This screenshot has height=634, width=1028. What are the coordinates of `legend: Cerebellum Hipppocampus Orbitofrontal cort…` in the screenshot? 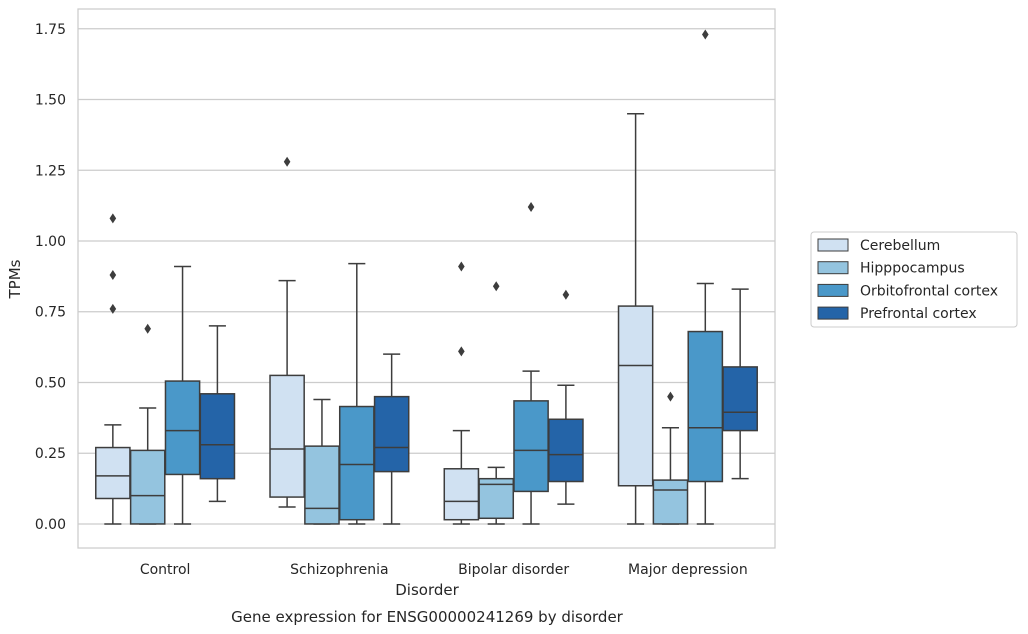 It's located at (914, 279).